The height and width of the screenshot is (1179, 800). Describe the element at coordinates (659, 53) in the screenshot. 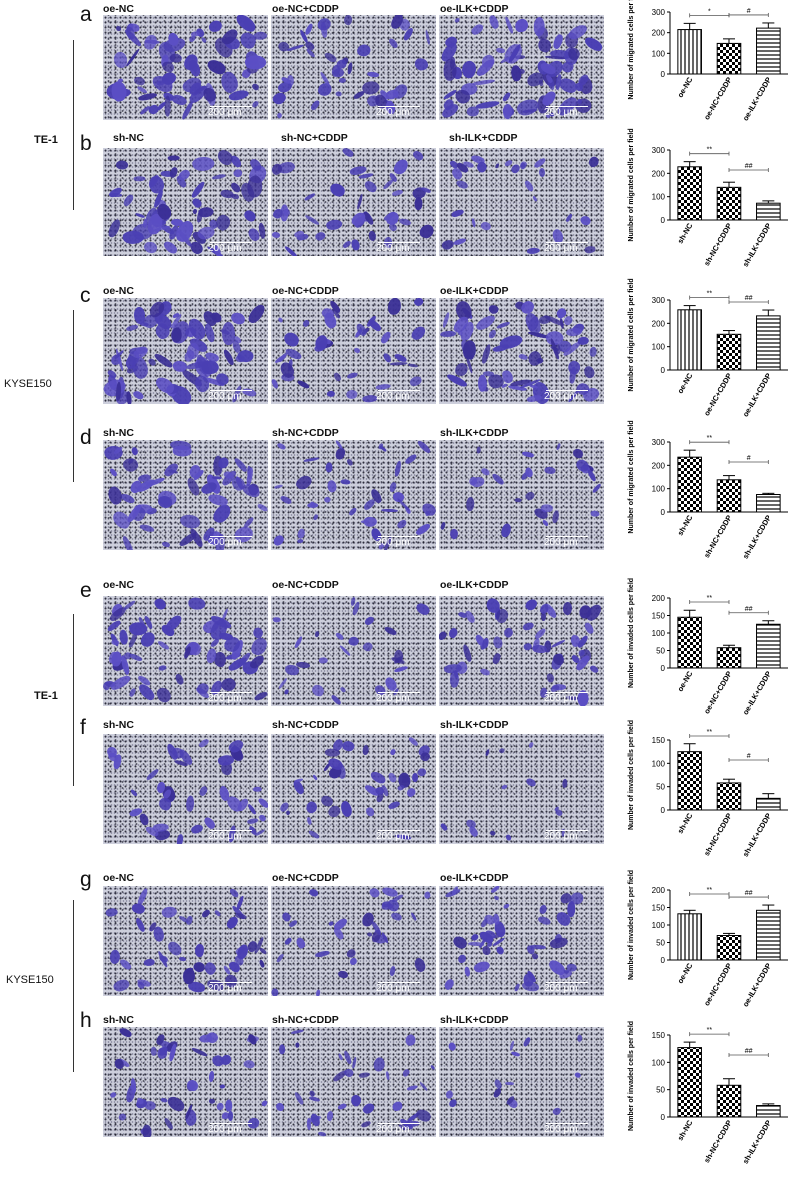

I see `y-tick-label: 100` at that location.